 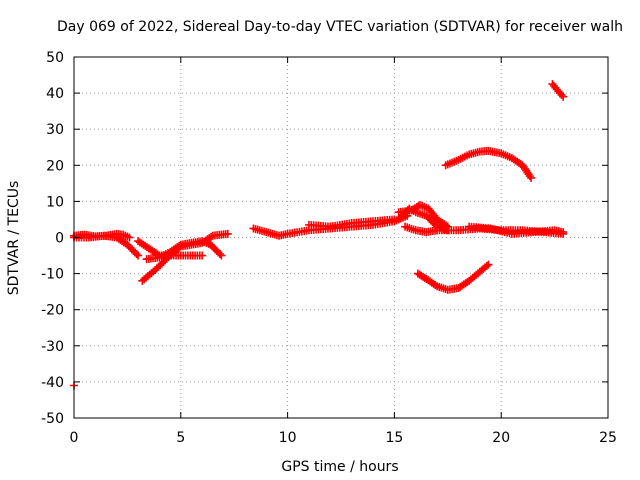 I want to click on x-tick-label: 15, so click(x=394, y=438).